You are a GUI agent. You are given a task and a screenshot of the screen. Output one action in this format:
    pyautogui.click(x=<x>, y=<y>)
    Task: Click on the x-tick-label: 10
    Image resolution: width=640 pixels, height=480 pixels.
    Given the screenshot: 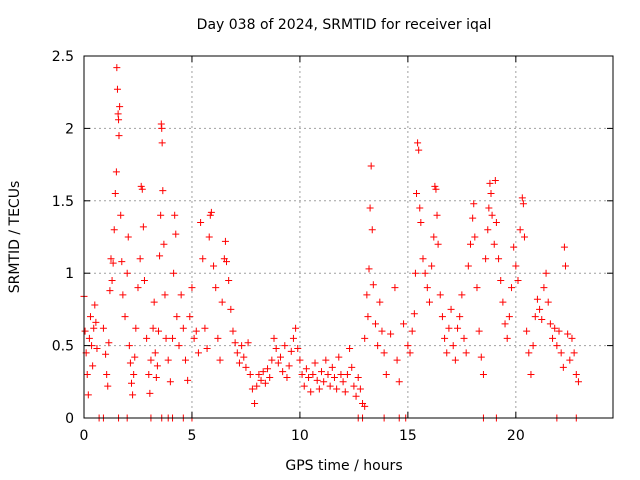 What is the action you would take?
    pyautogui.click(x=300, y=436)
    